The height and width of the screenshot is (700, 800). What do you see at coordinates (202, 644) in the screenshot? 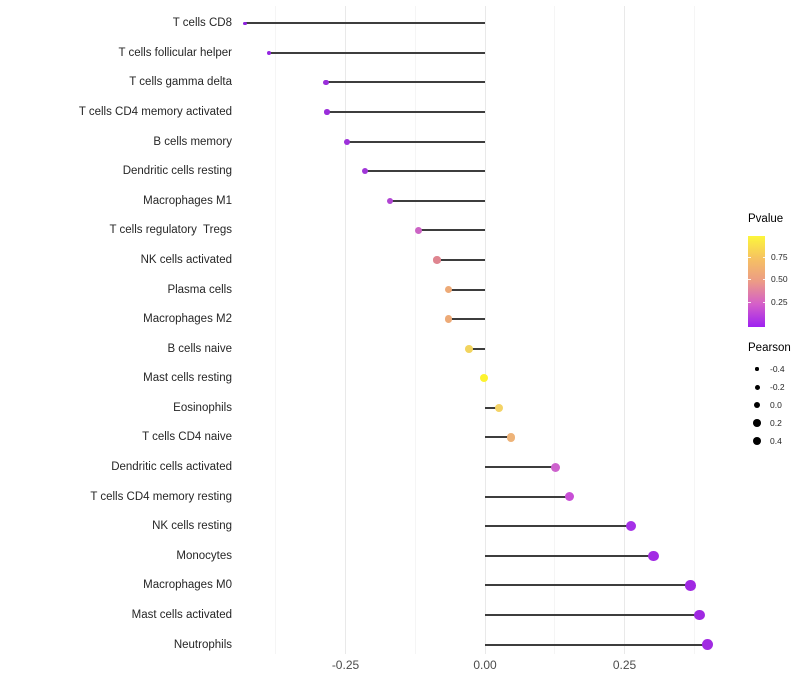
I see `category-label: Neutrophils` at bounding box center [202, 644].